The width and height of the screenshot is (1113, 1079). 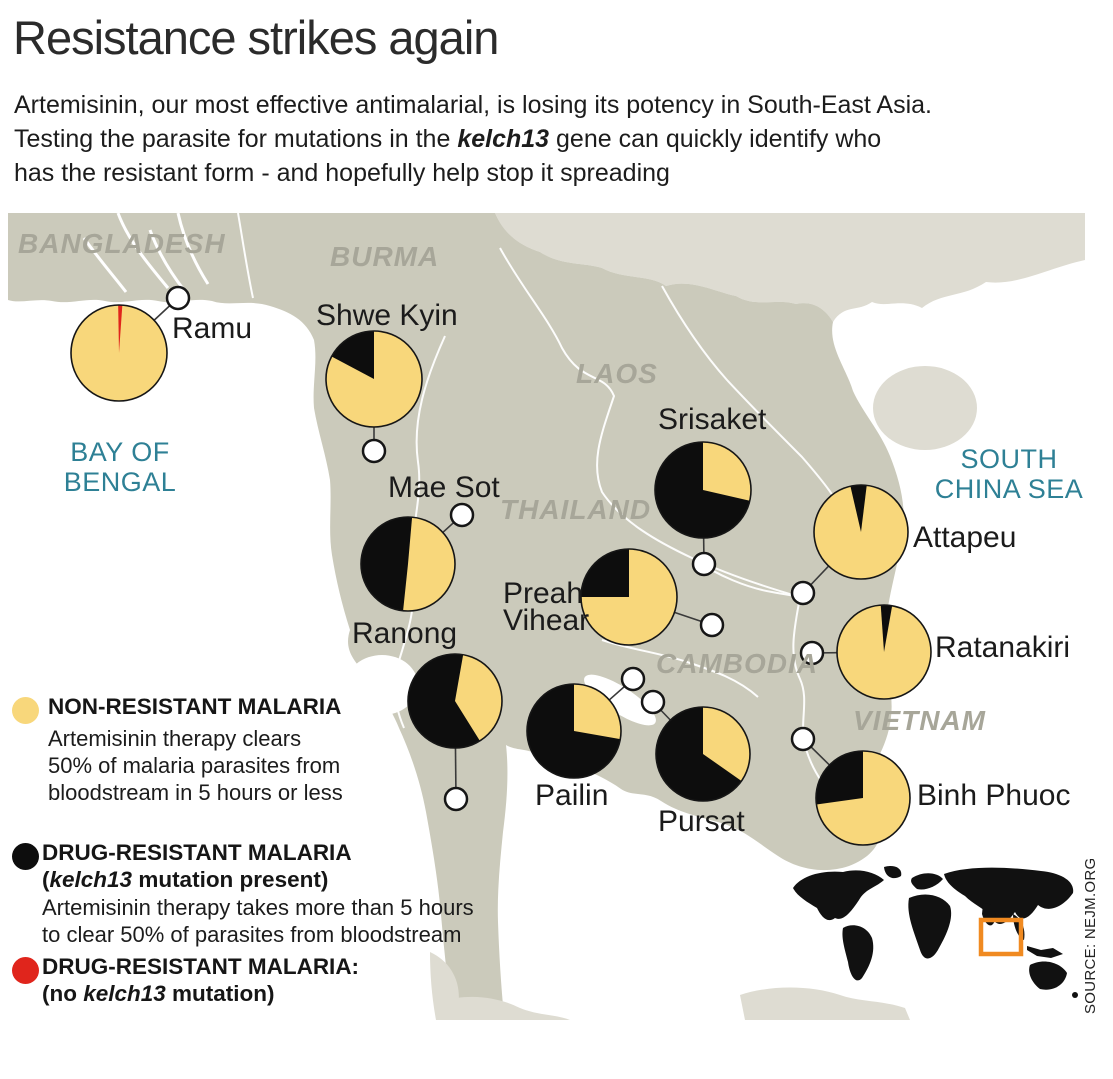 I want to click on site-label-preah-vihear: Preah Vihear, so click(x=546, y=607).